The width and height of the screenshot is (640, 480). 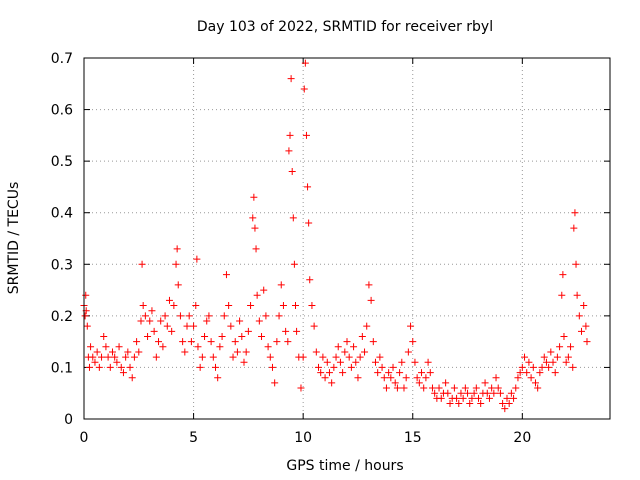 What do you see at coordinates (303, 438) in the screenshot?
I see `x-tick-label: 10` at bounding box center [303, 438].